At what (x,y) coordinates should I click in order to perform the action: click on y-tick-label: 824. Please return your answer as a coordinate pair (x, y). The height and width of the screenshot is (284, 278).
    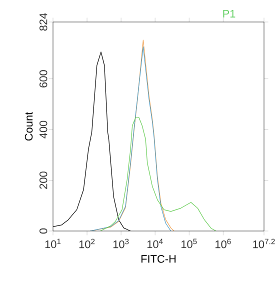
    Looking at the image, I should click on (43, 22).